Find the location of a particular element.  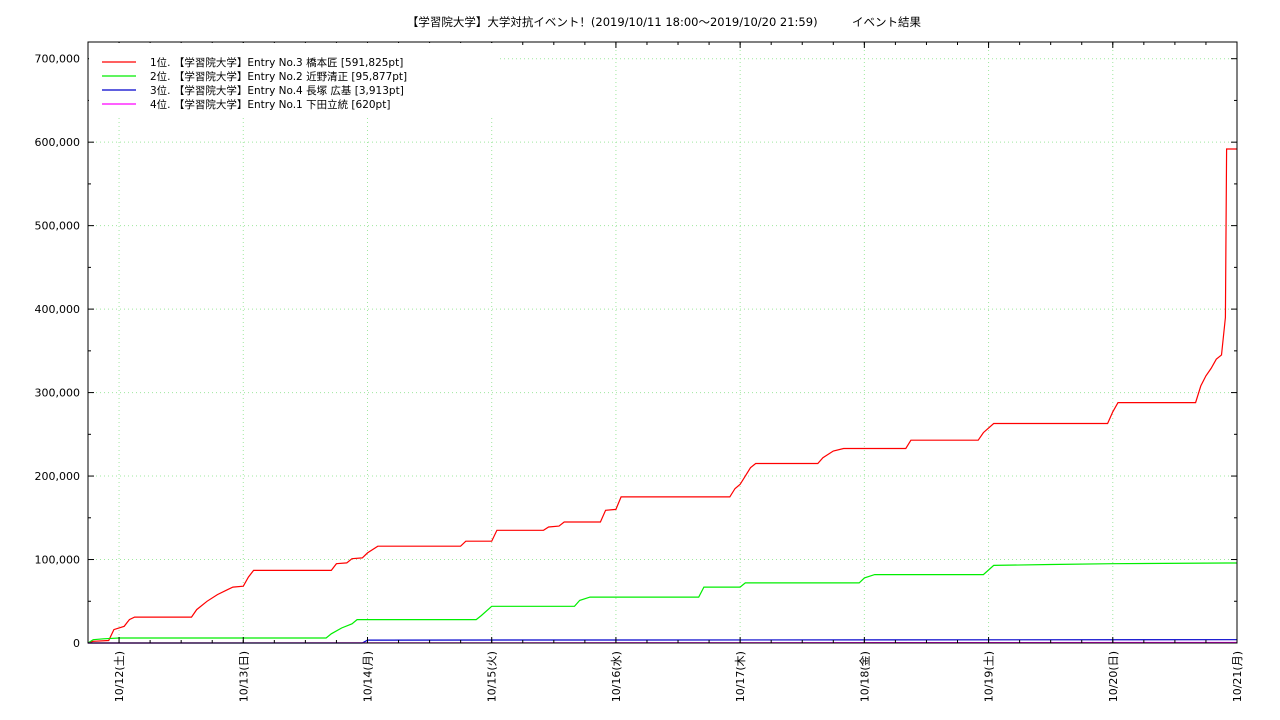

x-tick-label: 10/14(月) is located at coordinates (367, 676).